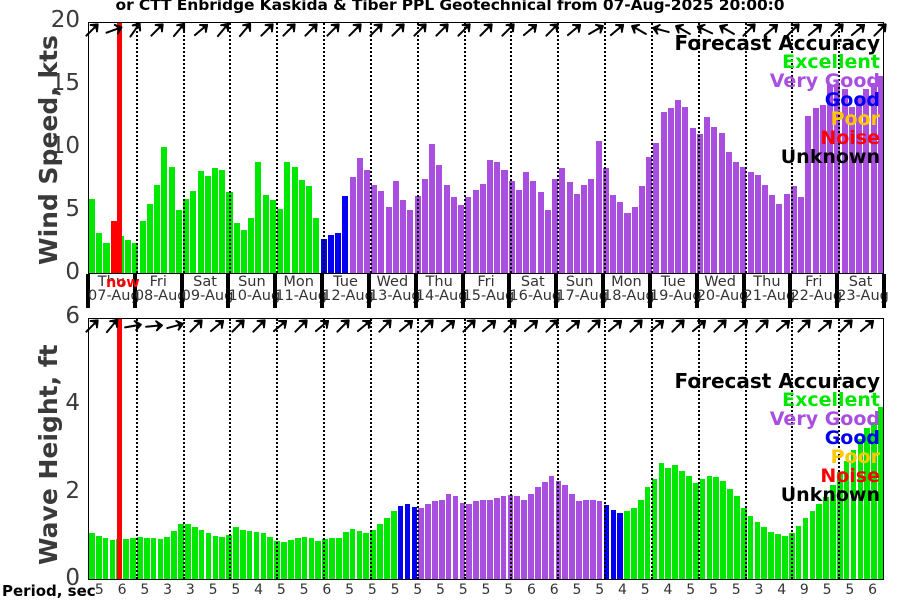 The height and width of the screenshot is (600, 900). I want to click on day-of-week: Mon, so click(626, 282).